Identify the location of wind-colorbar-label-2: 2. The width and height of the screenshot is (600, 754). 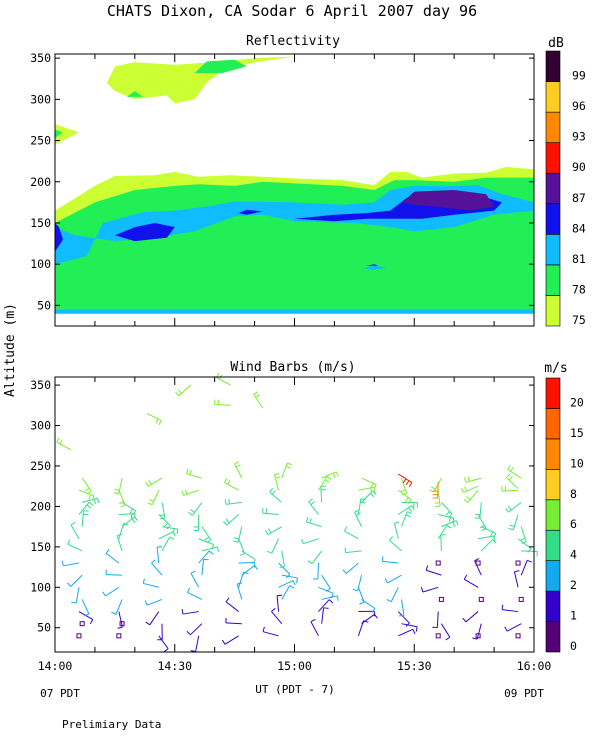
(573, 585).